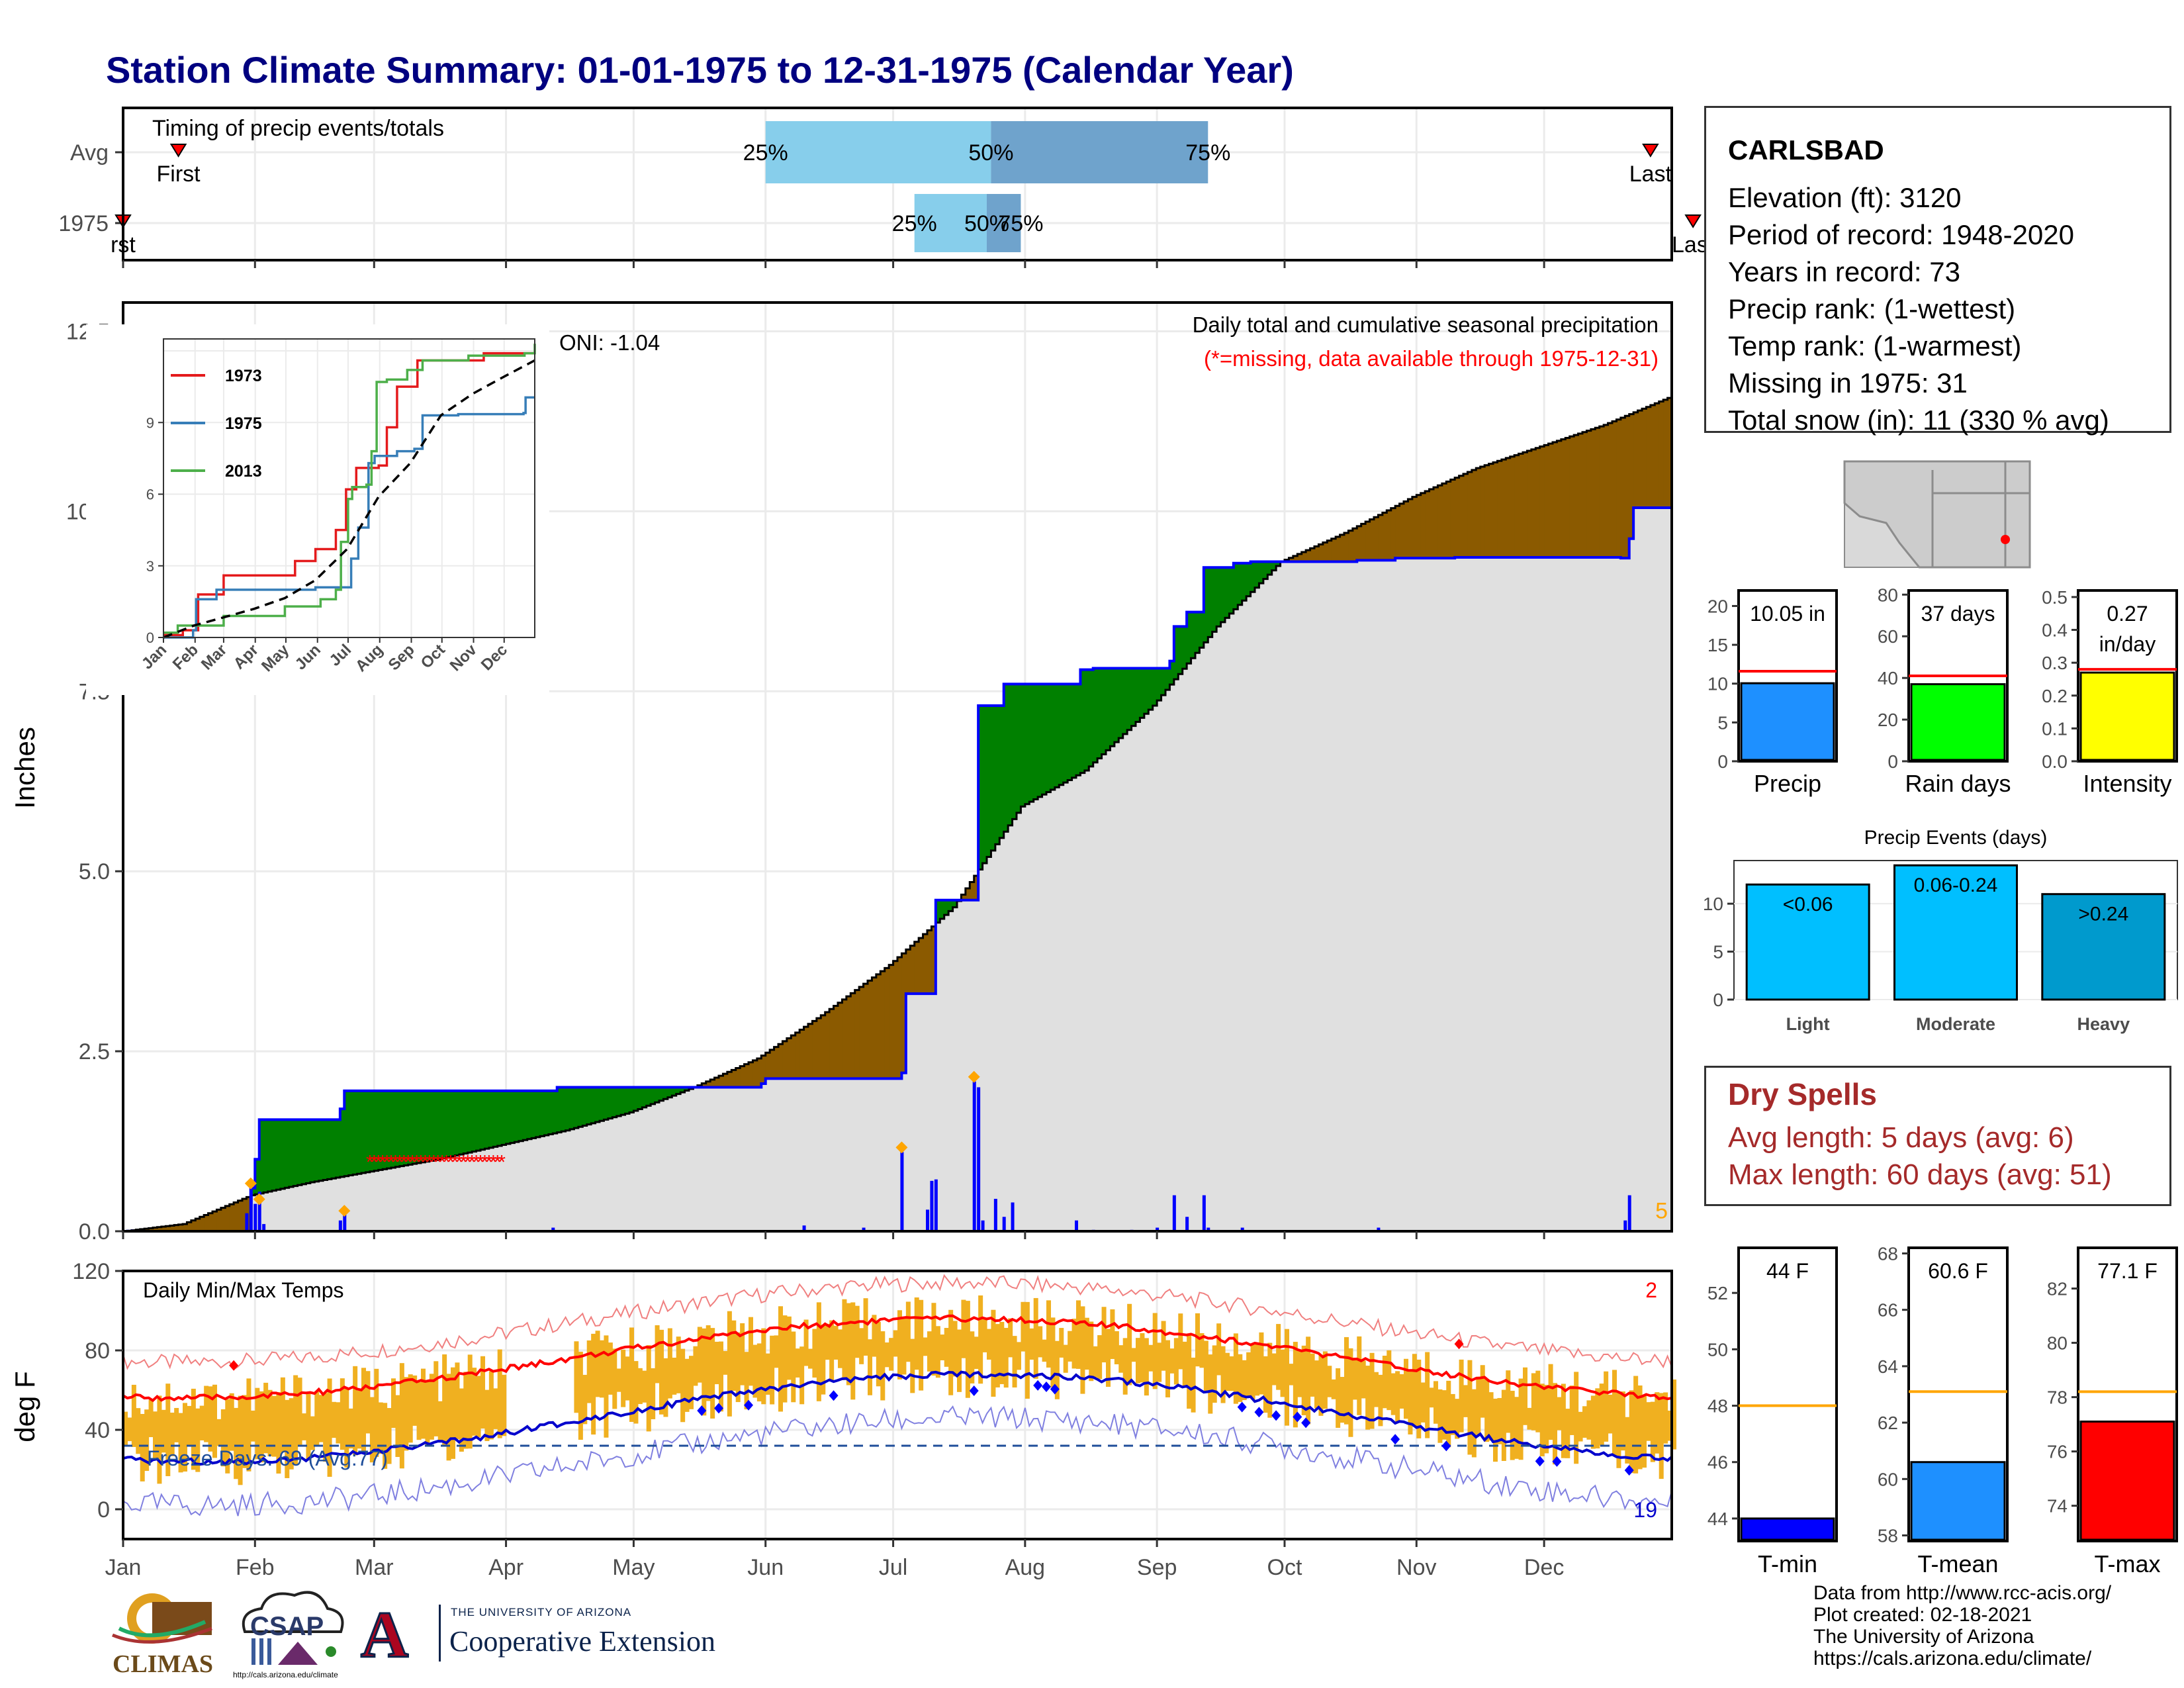 The image size is (2184, 1688). Describe the element at coordinates (974, 1076) in the screenshot. I see `precip-daily-marker` at that location.